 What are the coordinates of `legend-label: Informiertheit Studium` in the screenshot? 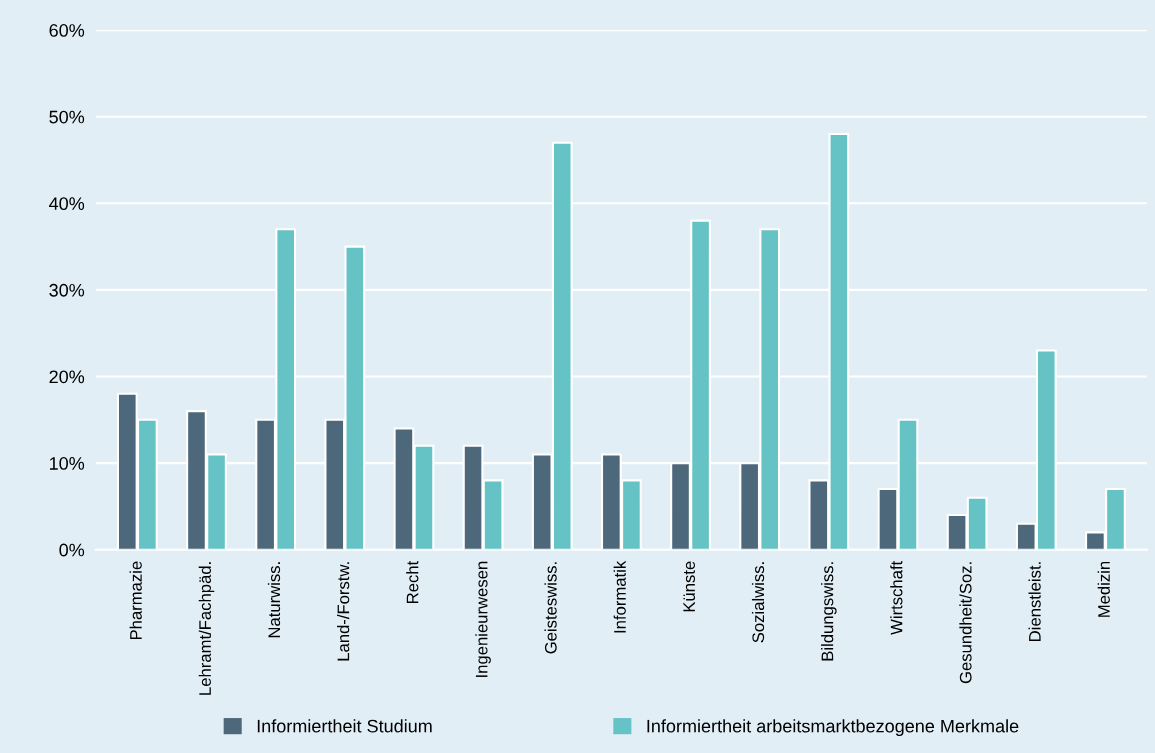 It's located at (344, 726).